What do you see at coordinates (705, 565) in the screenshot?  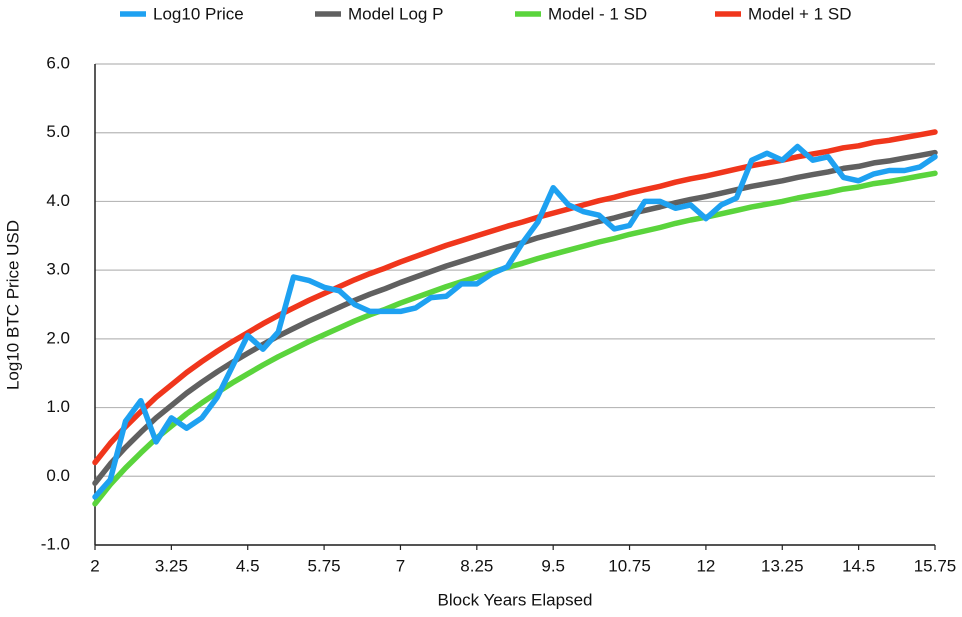 I see `x-tick-label: 12` at bounding box center [705, 565].